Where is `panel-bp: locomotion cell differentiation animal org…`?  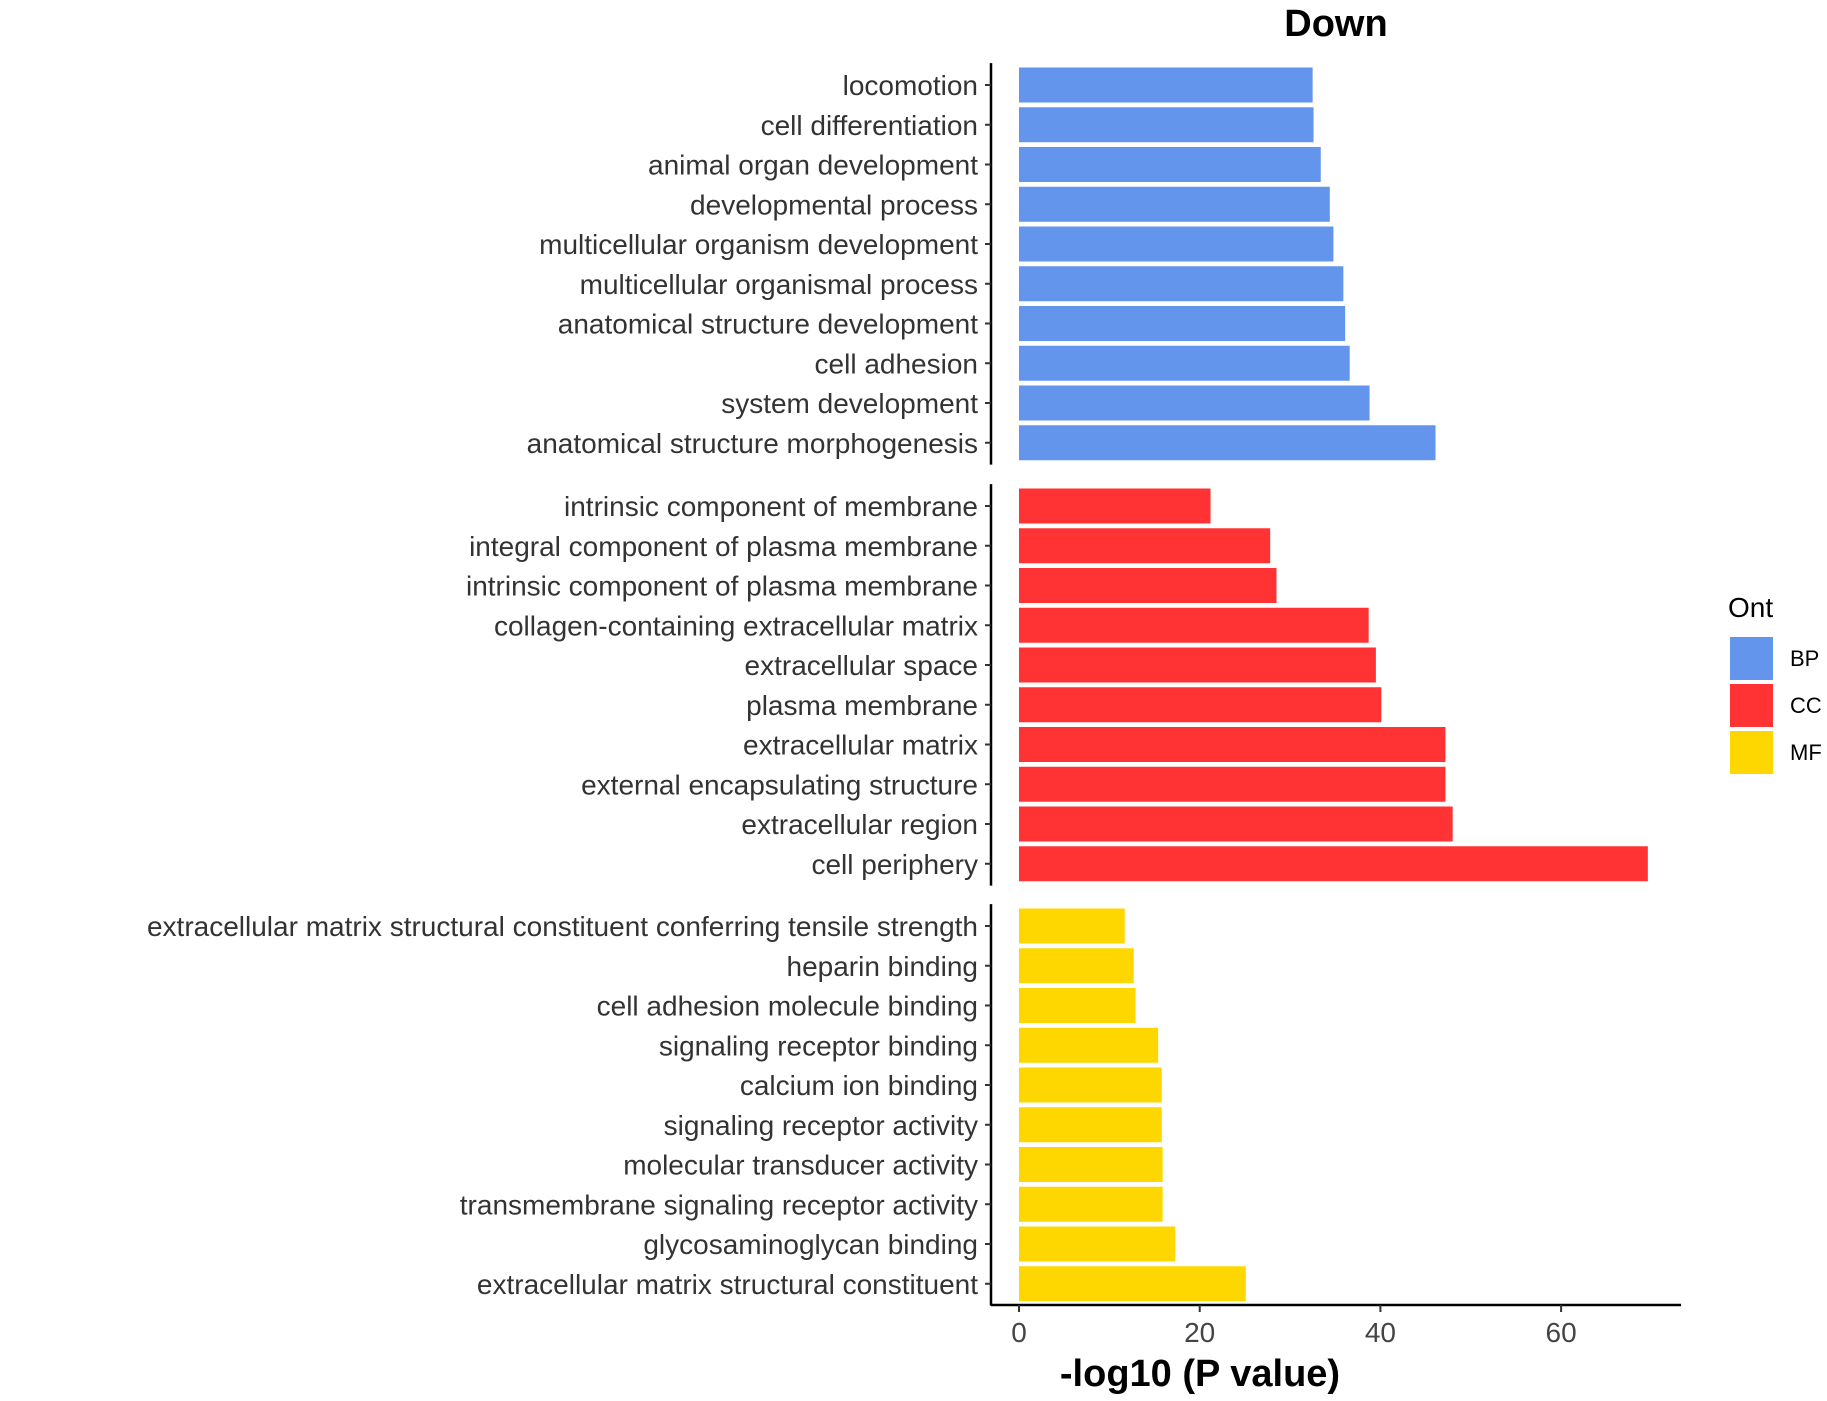 panel-bp: locomotion cell differentiation animal org… is located at coordinates (981, 264).